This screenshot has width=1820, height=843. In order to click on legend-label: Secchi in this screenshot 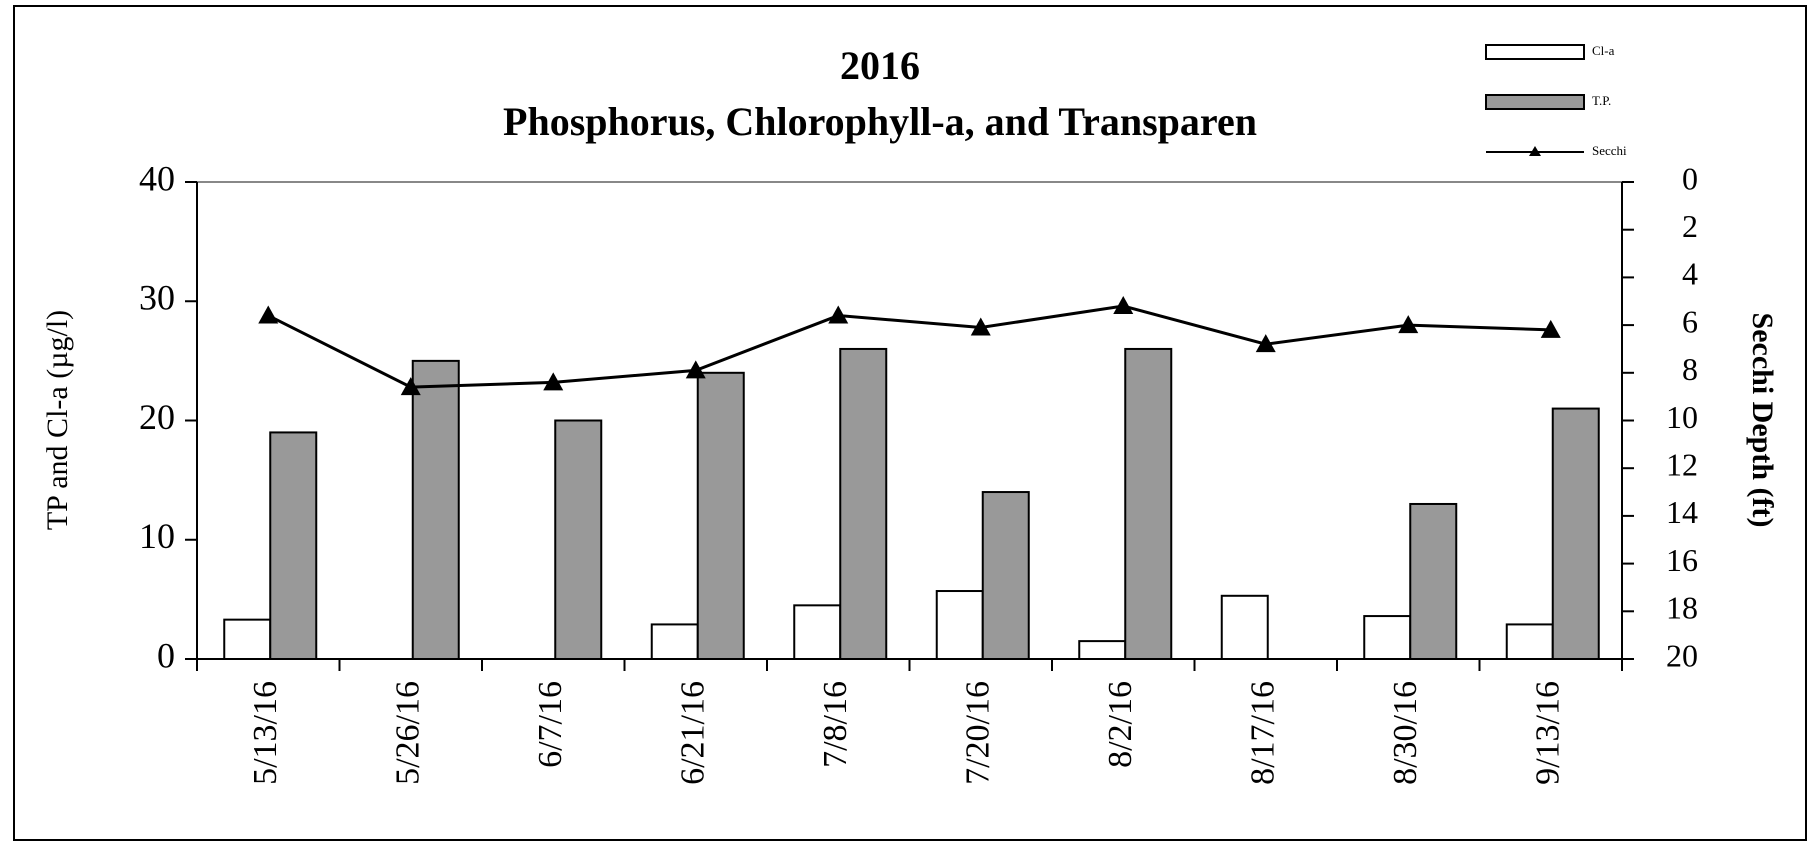, I will do `click(1609, 150)`.